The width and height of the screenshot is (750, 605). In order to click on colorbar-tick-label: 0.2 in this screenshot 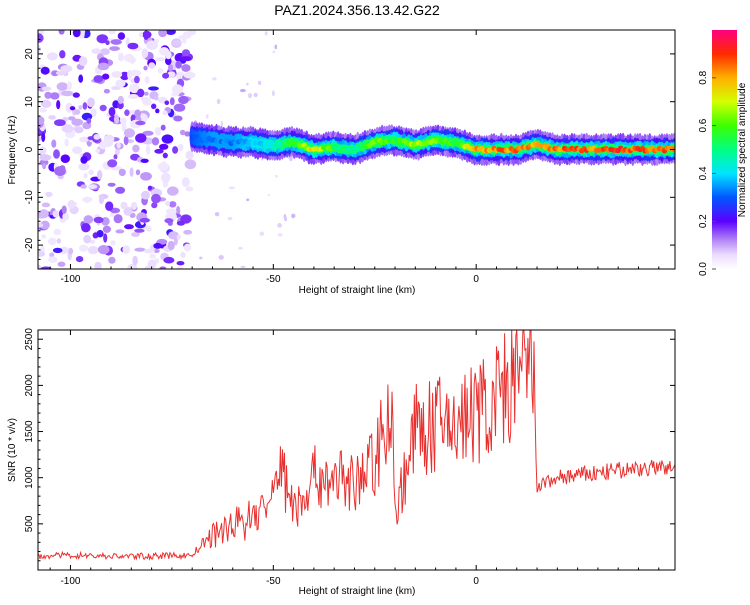, I will do `click(703, 221)`.